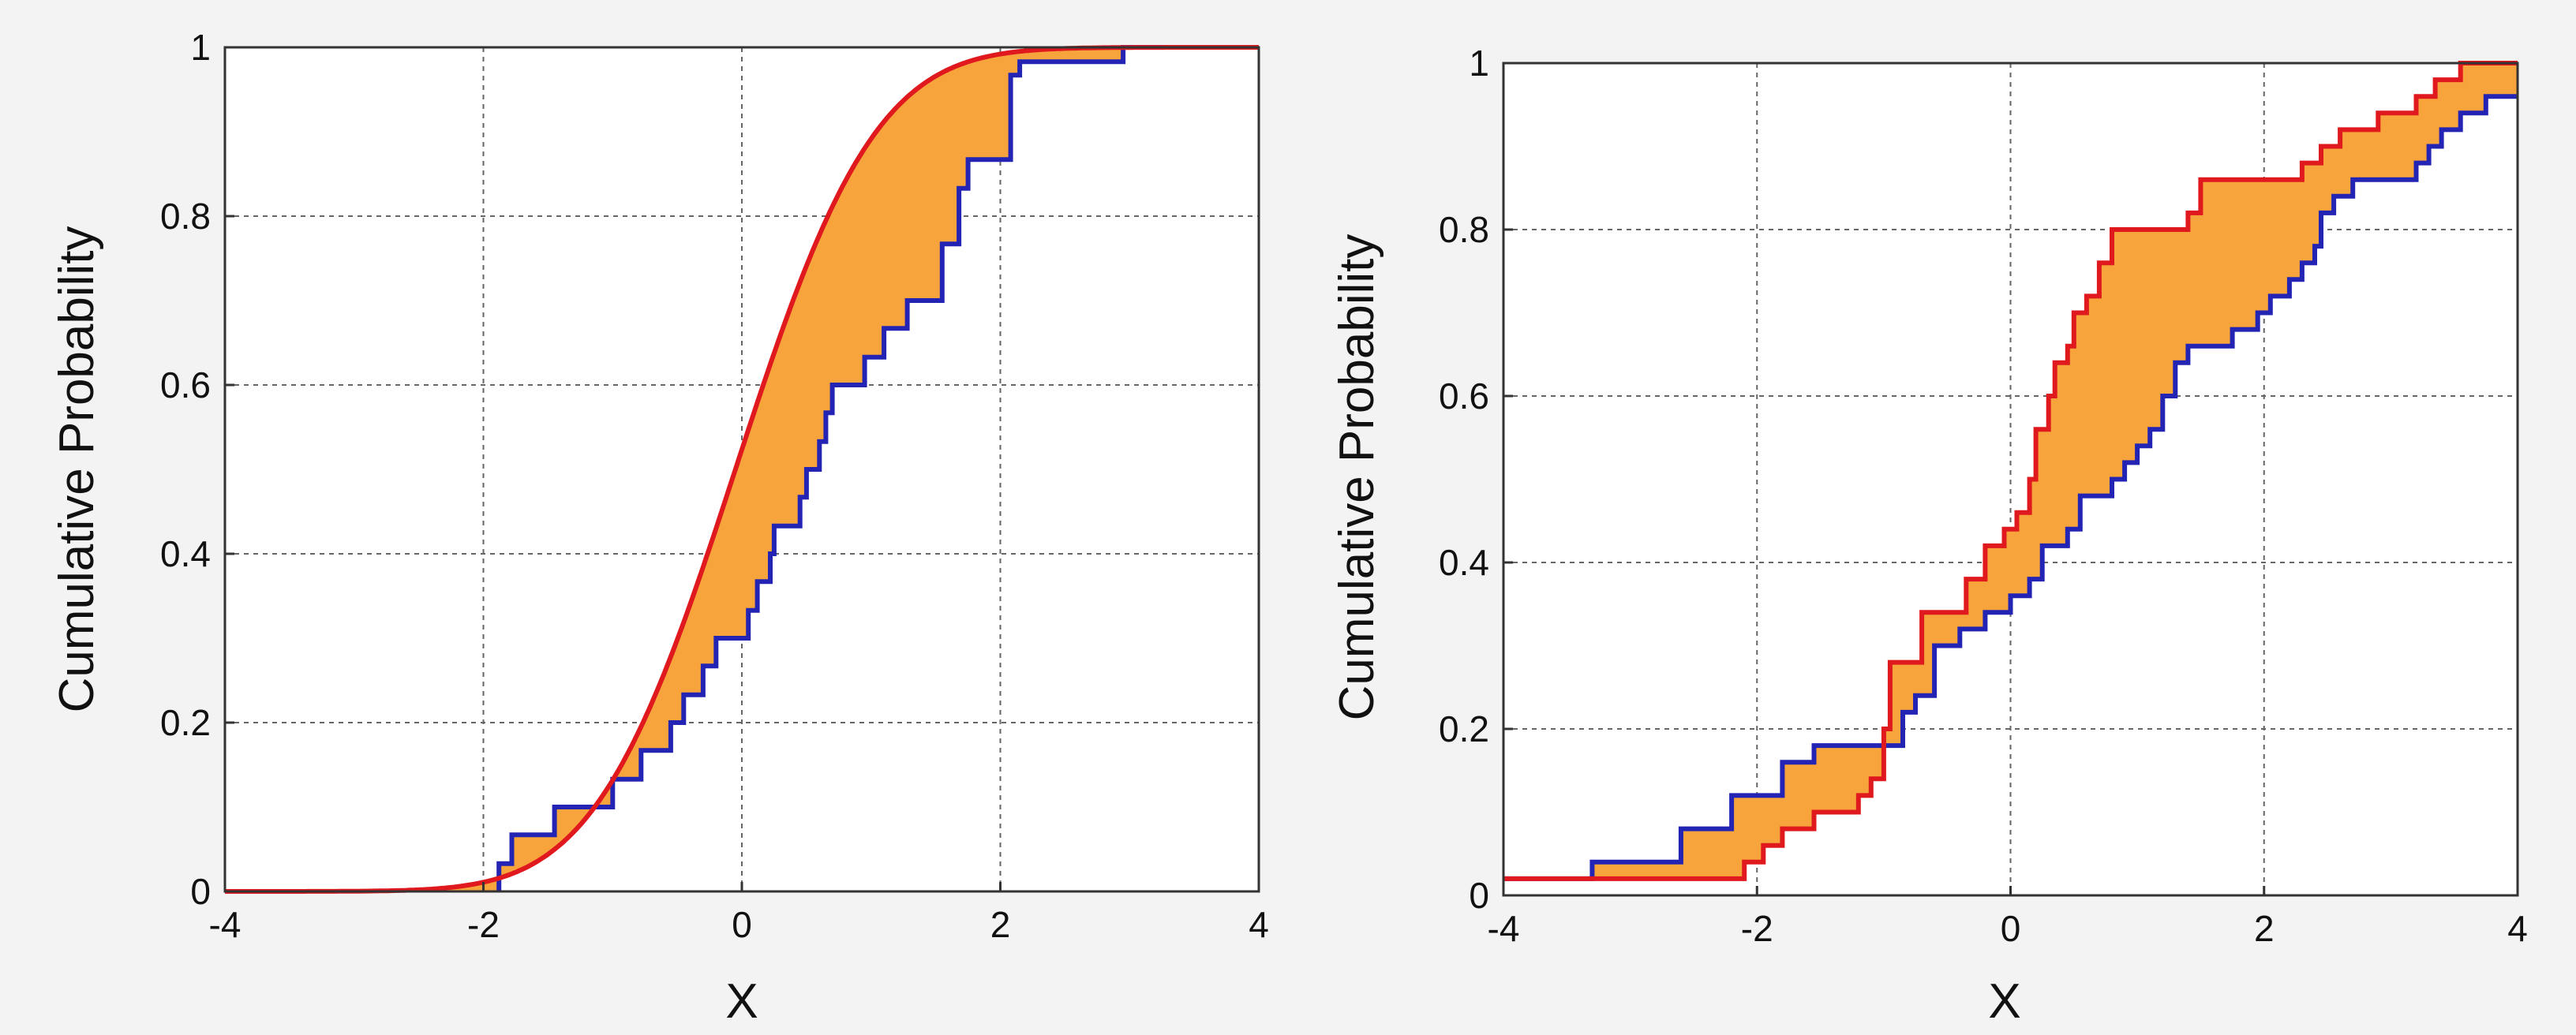  I want to click on y-ticks-right: 0 0.2 0.4 0.6 0.8 1, so click(1476, 479).